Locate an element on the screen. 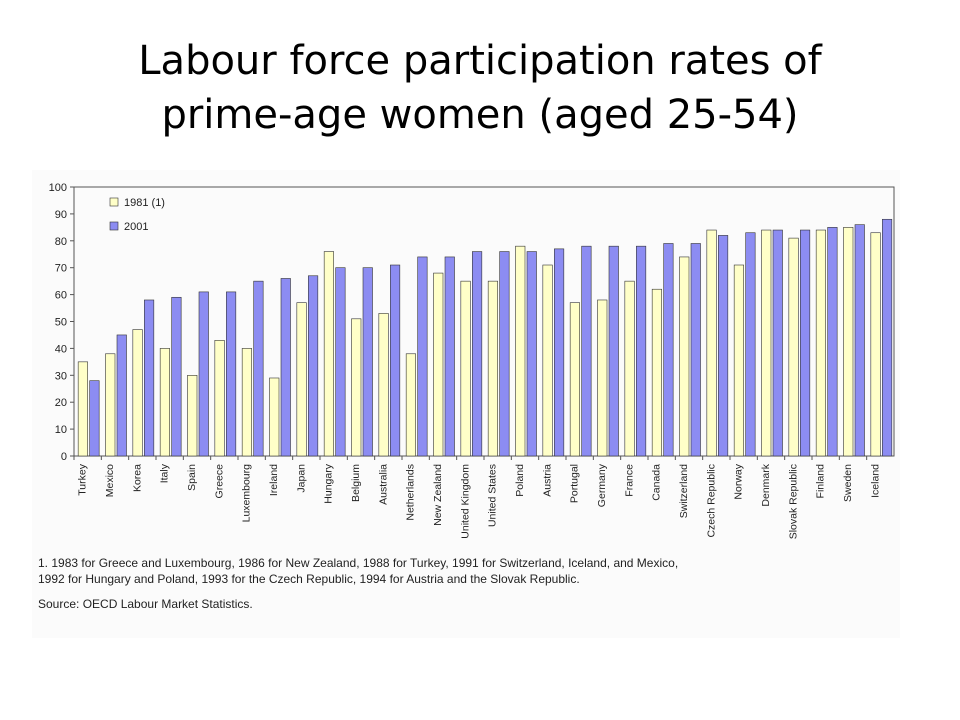 The image size is (960, 720). x-tick-label: Italy is located at coordinates (165, 473).